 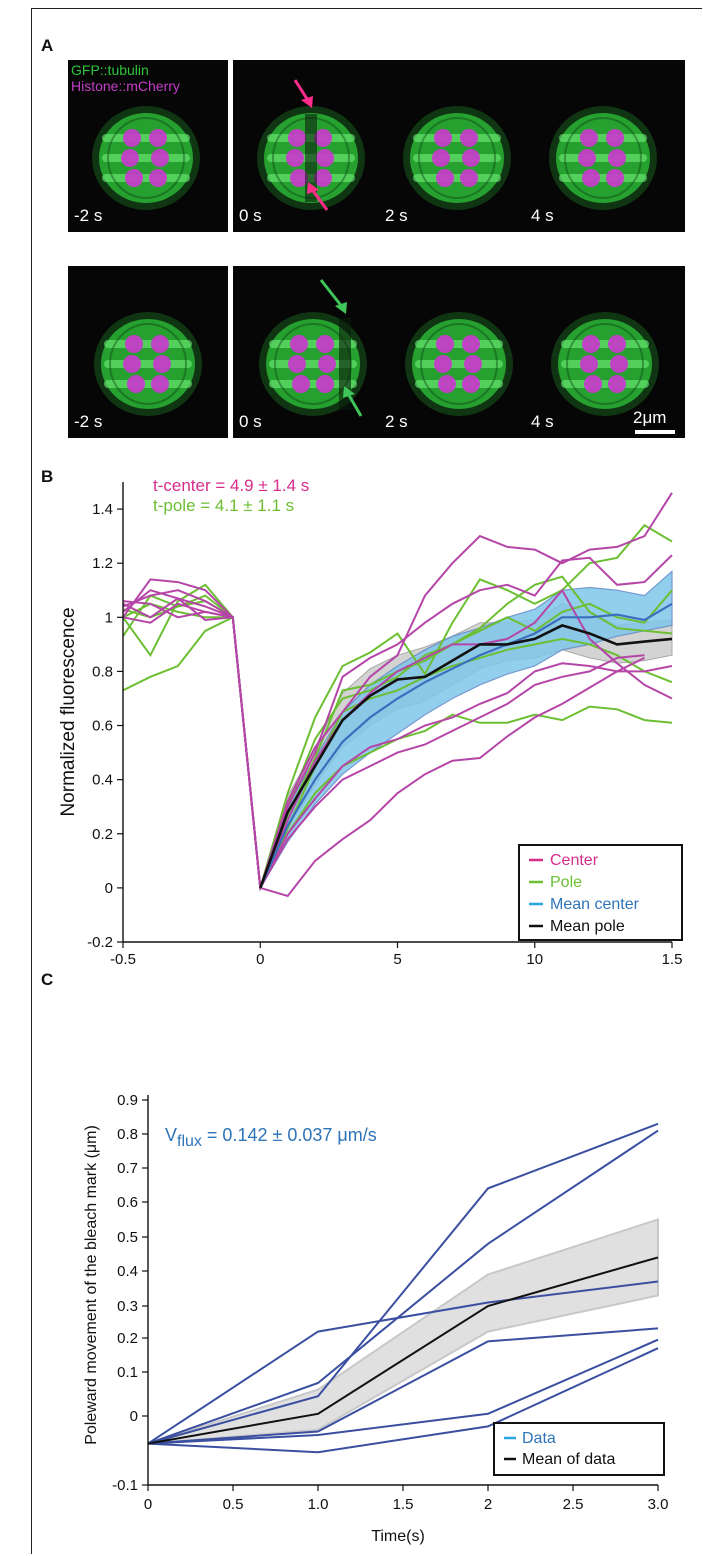 I want to click on micrograph-r1-c2: 0 s, so click(x=313, y=146).